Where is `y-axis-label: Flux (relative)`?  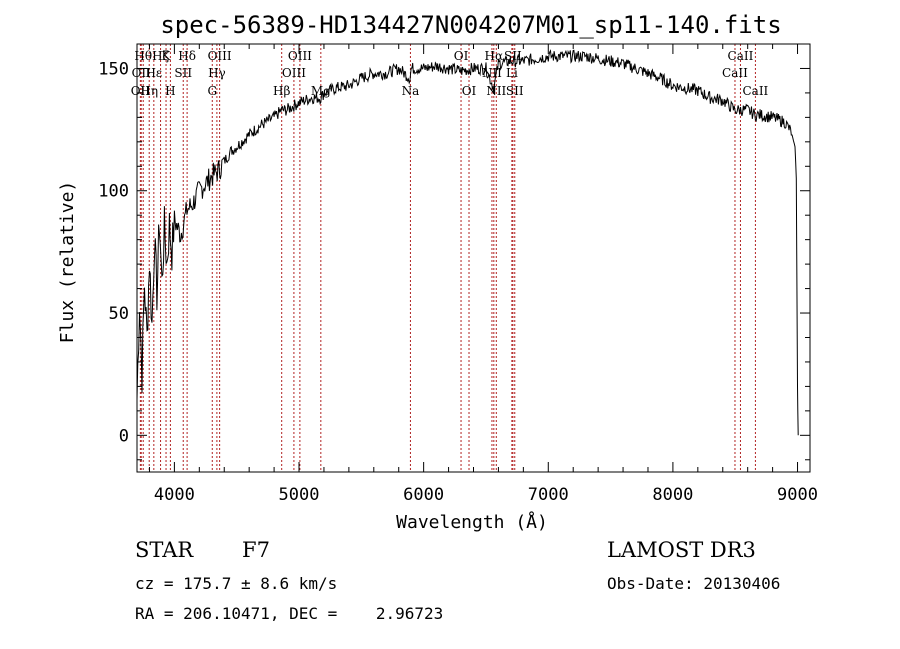 y-axis-label: Flux (relative) is located at coordinates (67, 262).